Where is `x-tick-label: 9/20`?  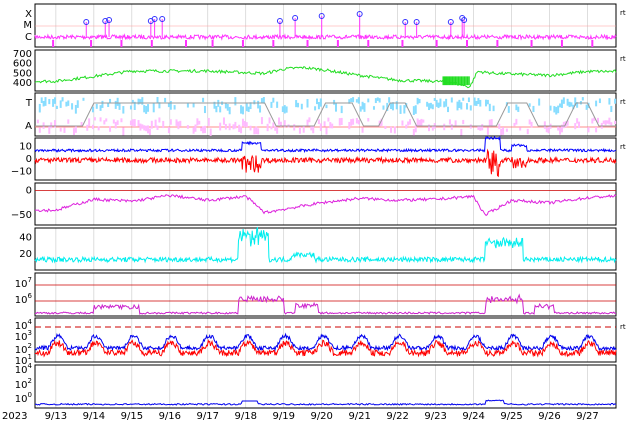
x-tick-label: 9/20 is located at coordinates (321, 416).